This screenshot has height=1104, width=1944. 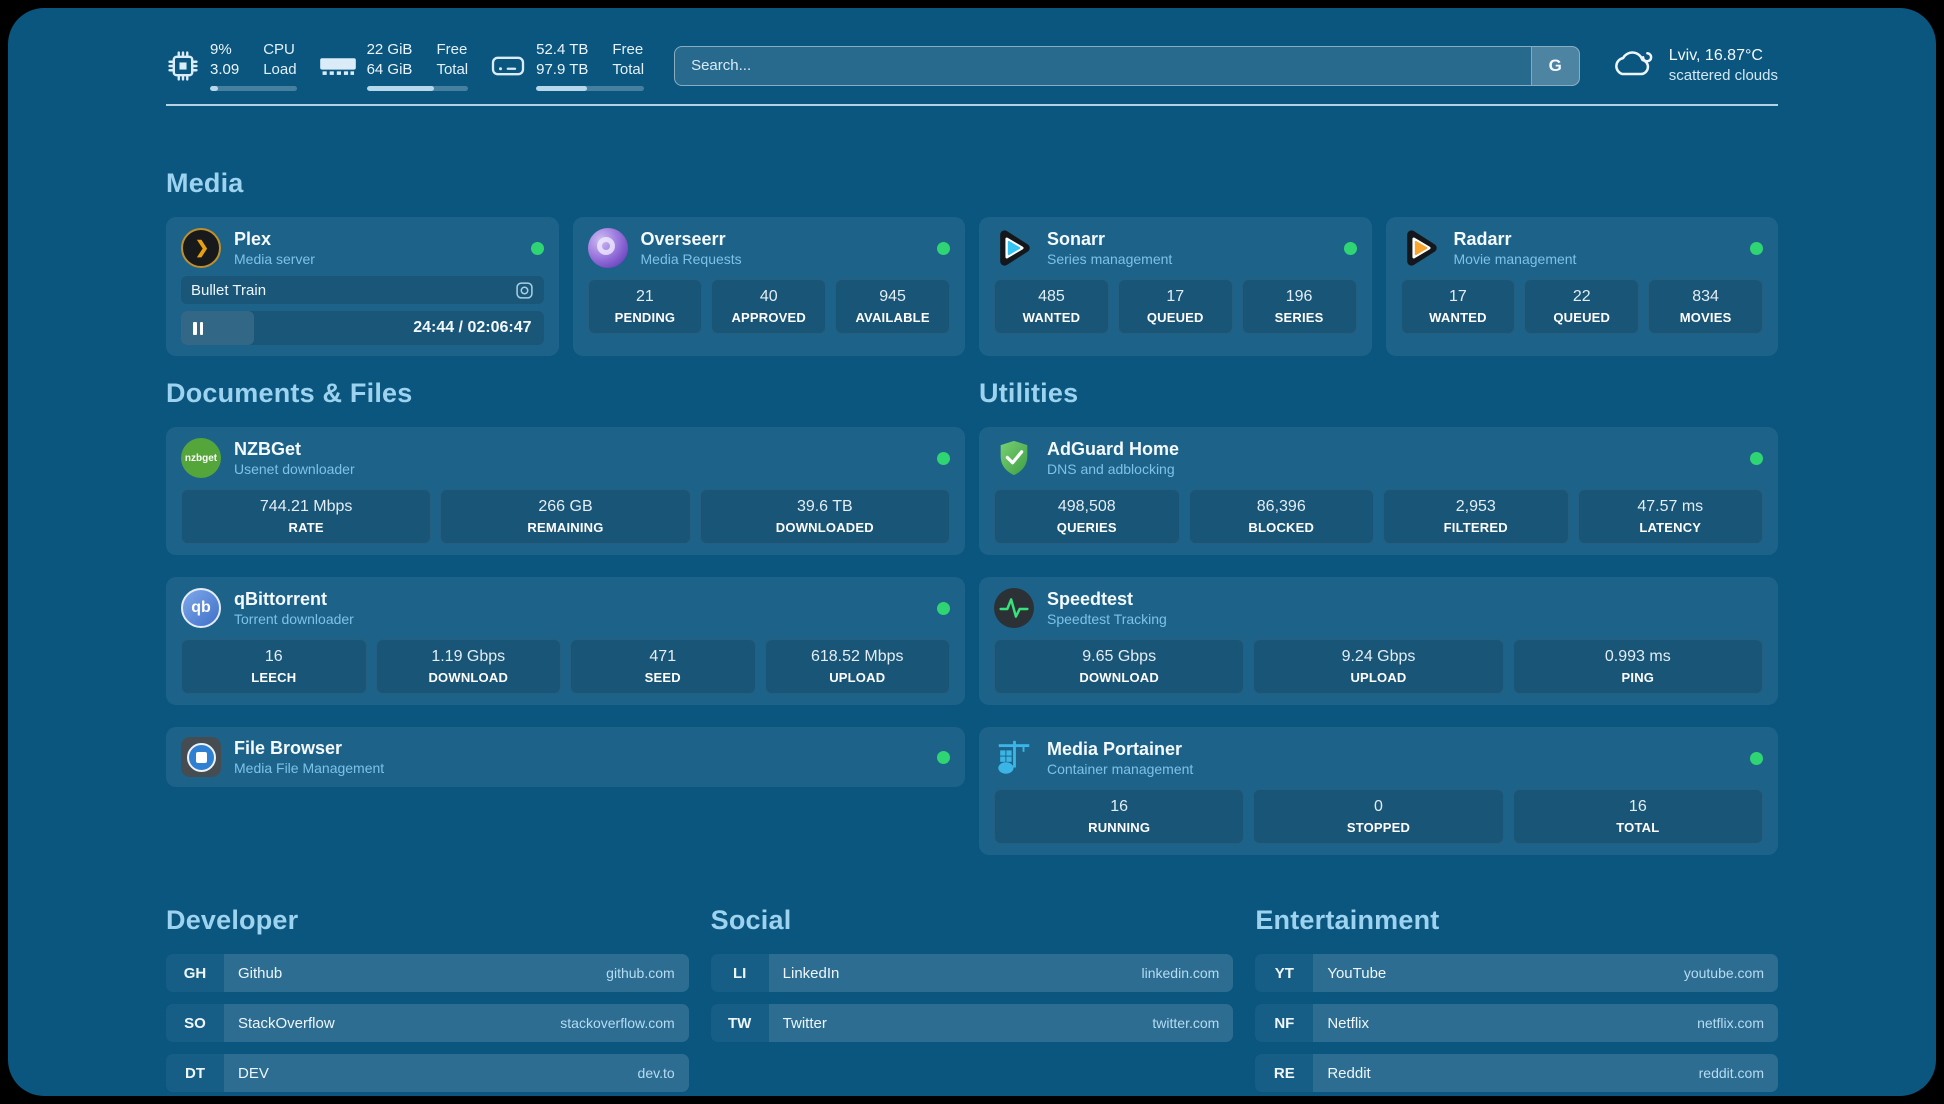 What do you see at coordinates (1378, 656) in the screenshot?
I see `stat-value: 9.24 Gbps` at bounding box center [1378, 656].